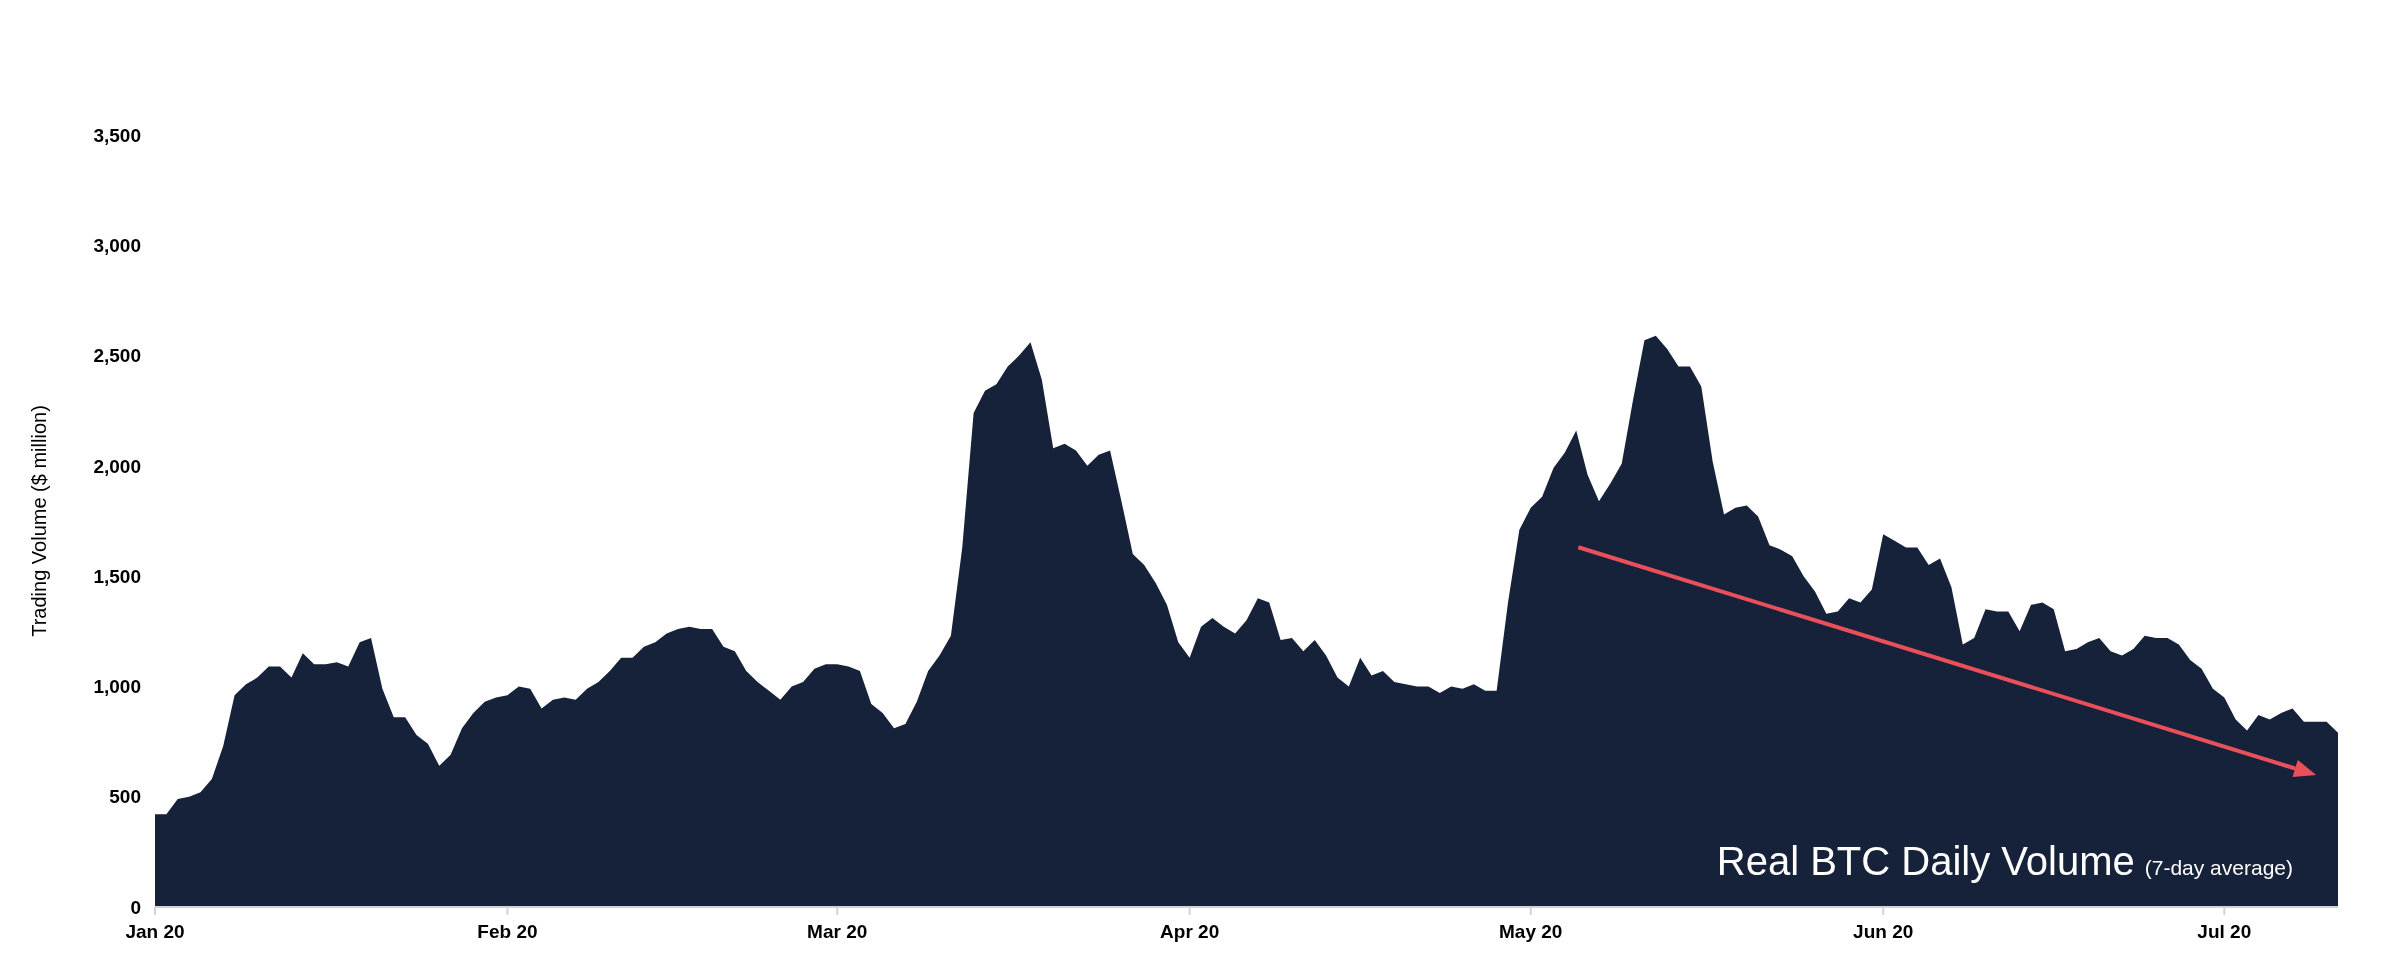 This screenshot has width=2382, height=962. What do you see at coordinates (117, 356) in the screenshot?
I see `y-tick-label: 2,500` at bounding box center [117, 356].